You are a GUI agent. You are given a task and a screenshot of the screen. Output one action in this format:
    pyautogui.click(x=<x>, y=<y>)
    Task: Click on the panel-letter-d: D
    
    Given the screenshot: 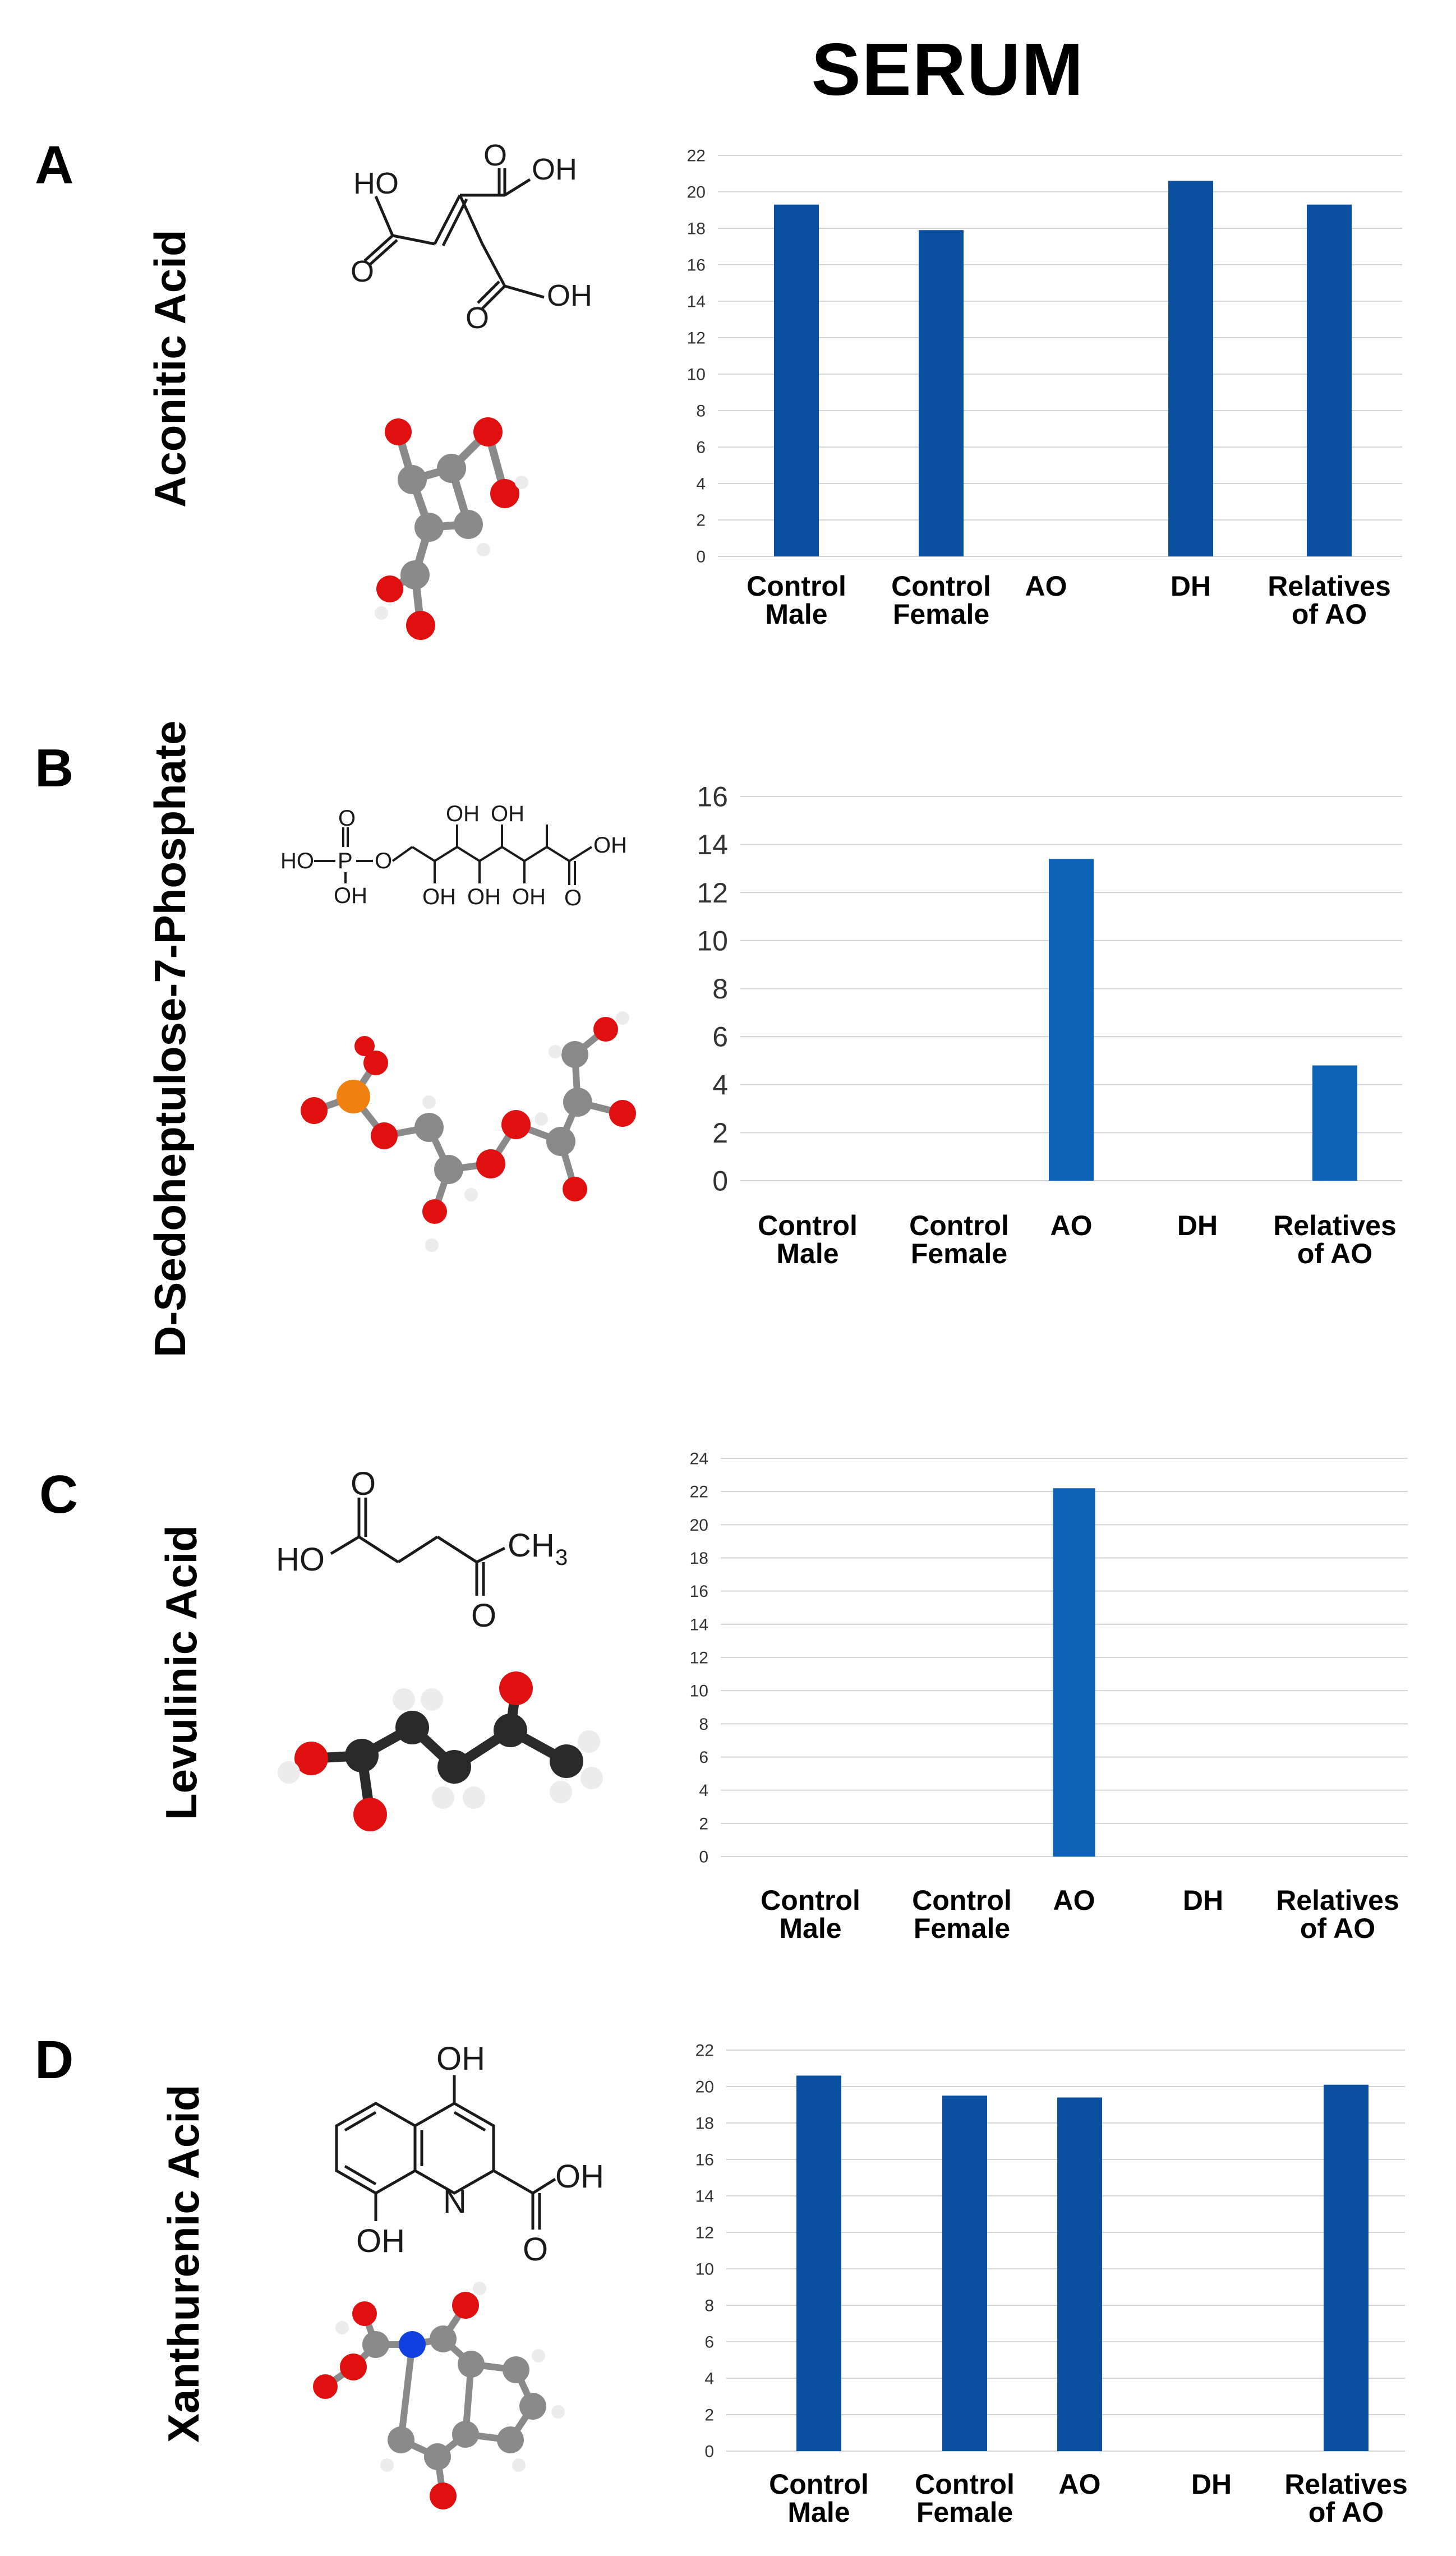 What is the action you would take?
    pyautogui.click(x=54, y=2060)
    